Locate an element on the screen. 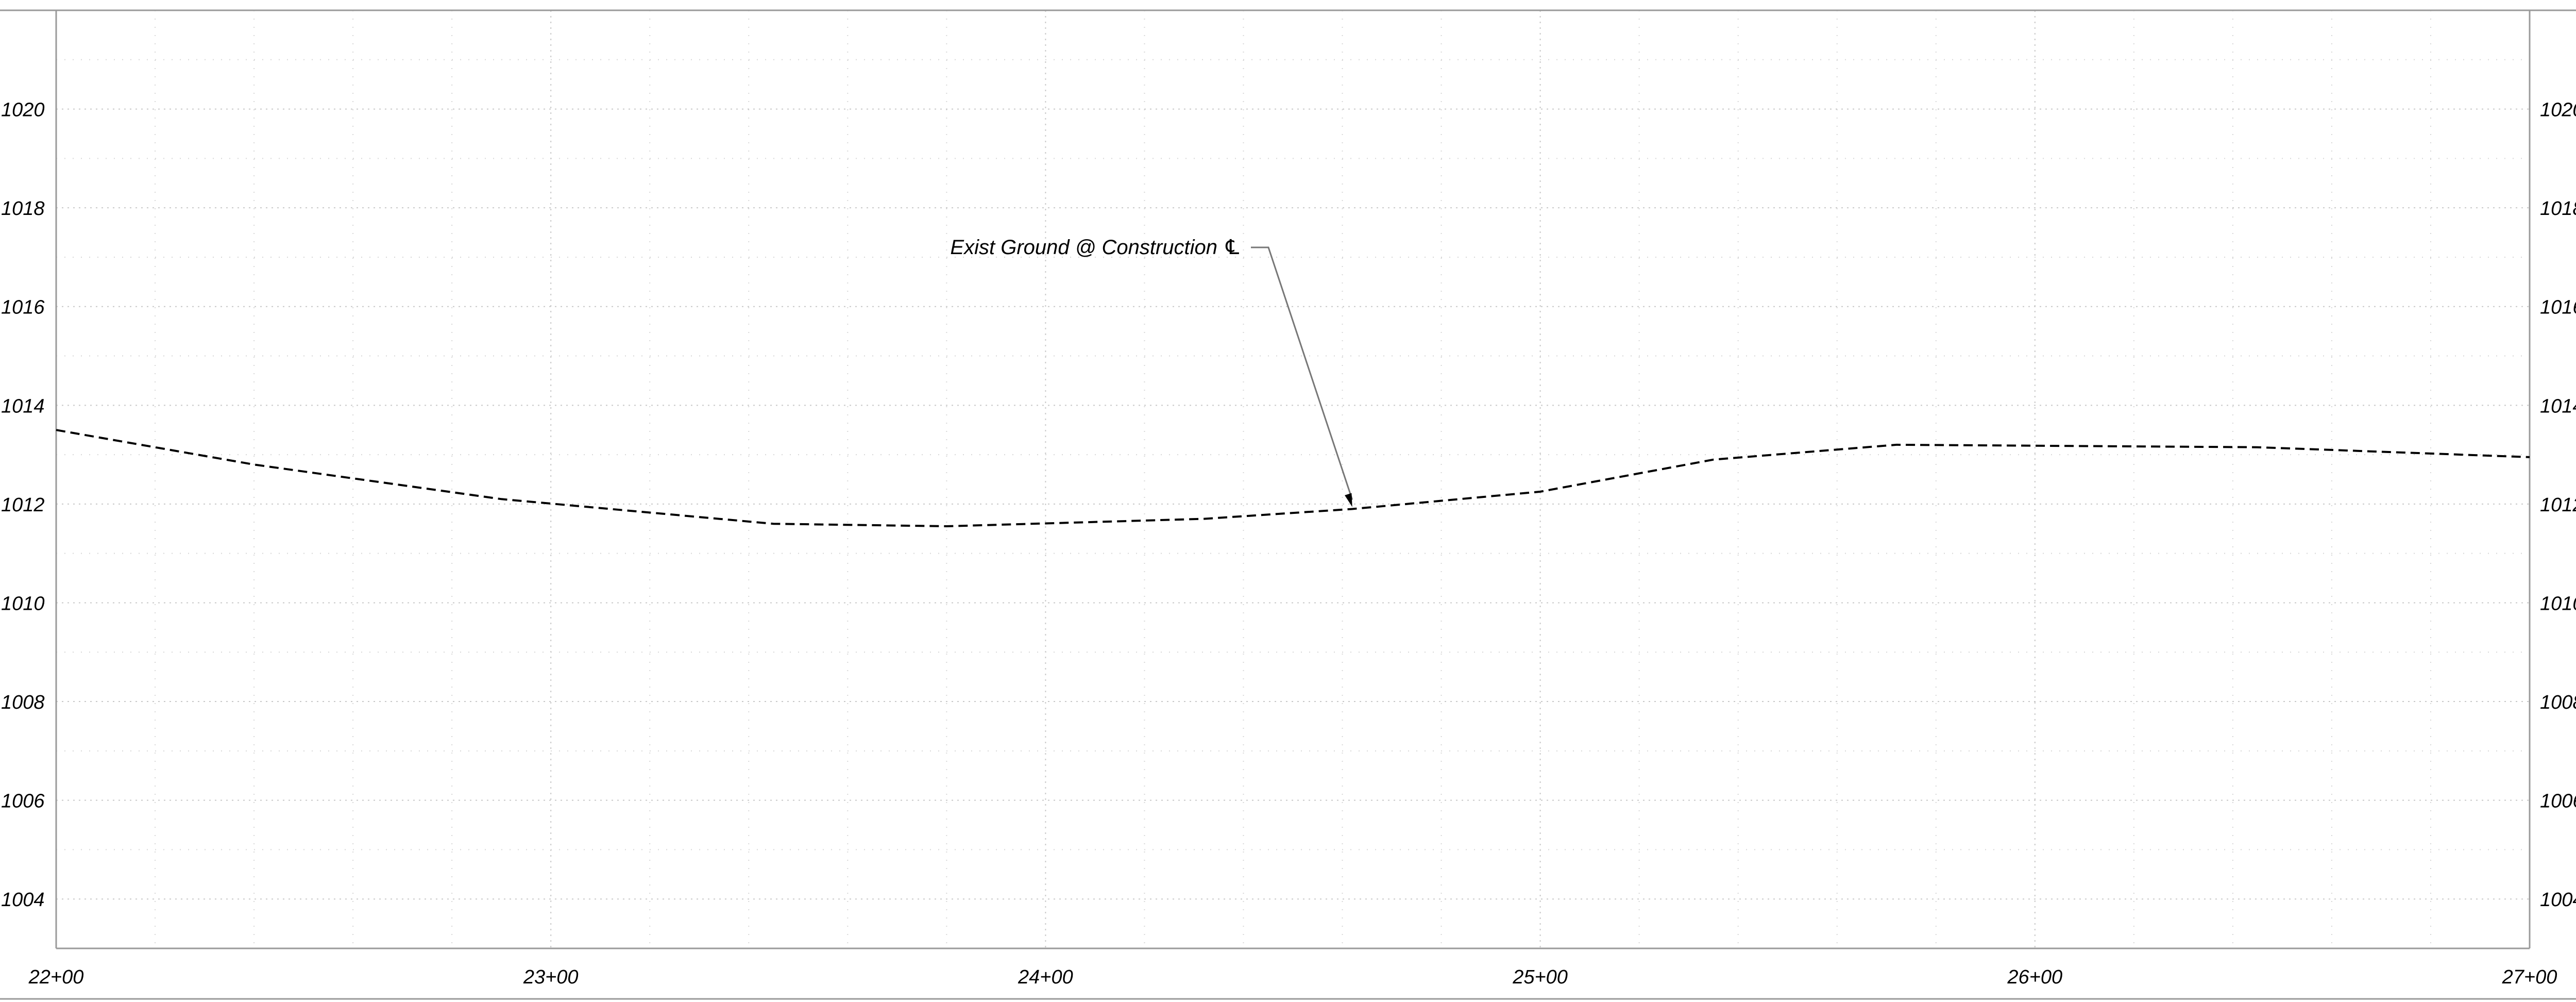  x-tick-label: 24+00 is located at coordinates (1045, 977).